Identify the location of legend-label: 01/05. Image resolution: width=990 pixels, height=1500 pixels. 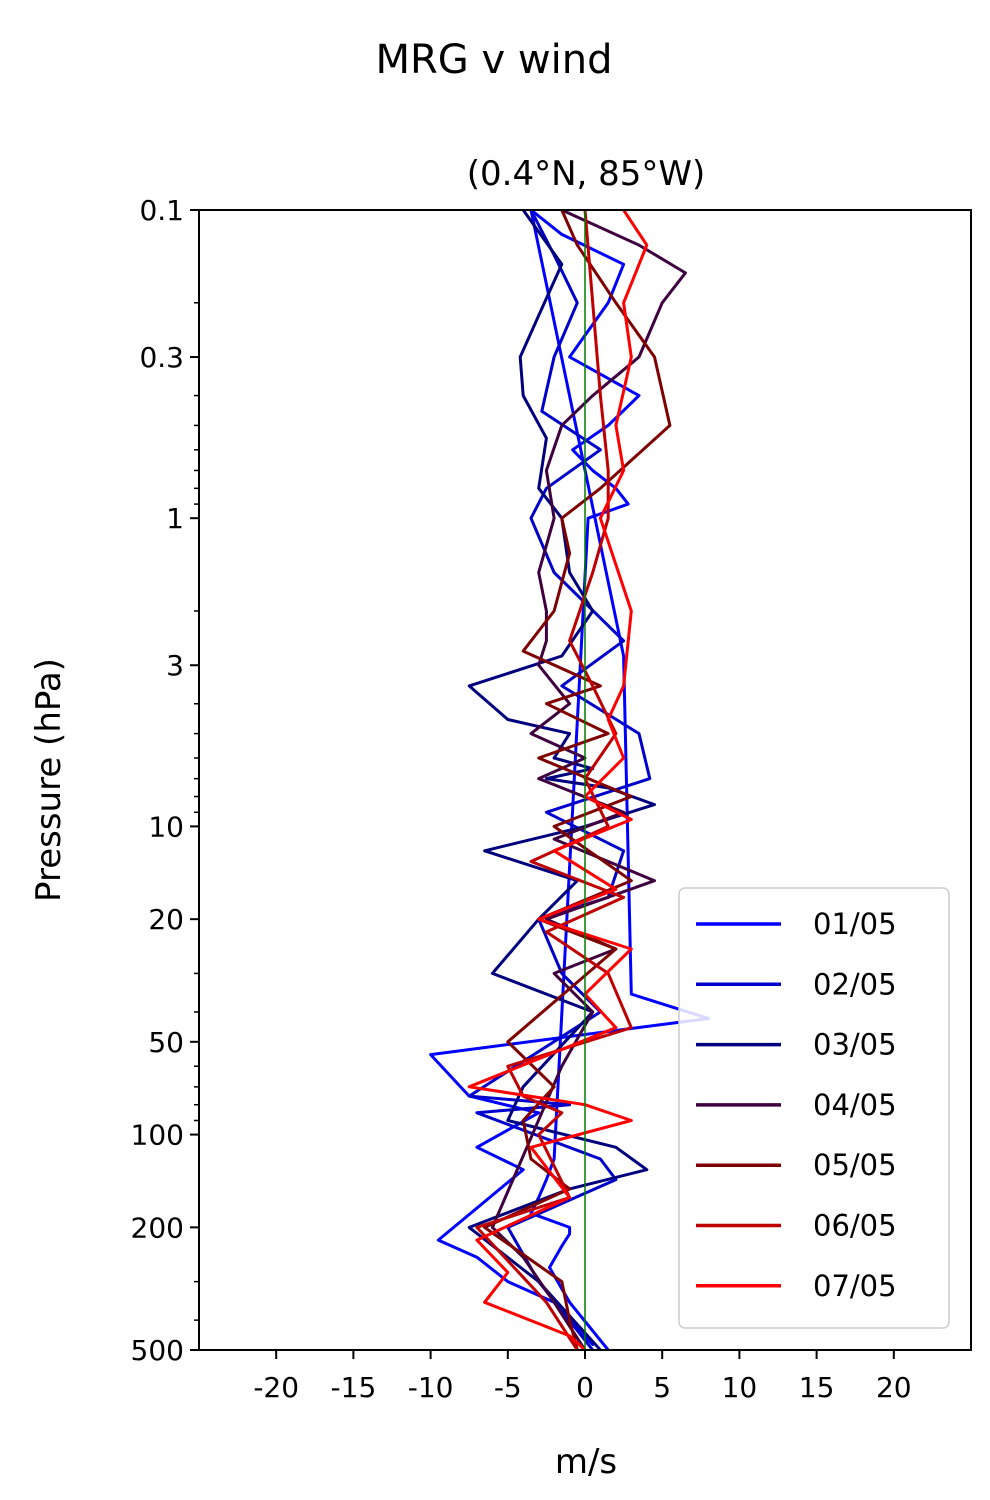
(855, 924).